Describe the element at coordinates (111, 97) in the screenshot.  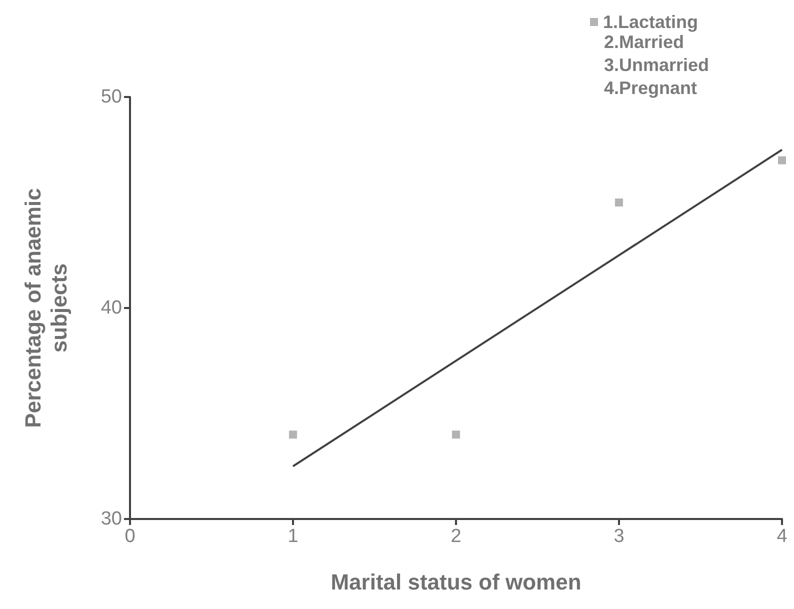
I see `y-tick-label: 50` at that location.